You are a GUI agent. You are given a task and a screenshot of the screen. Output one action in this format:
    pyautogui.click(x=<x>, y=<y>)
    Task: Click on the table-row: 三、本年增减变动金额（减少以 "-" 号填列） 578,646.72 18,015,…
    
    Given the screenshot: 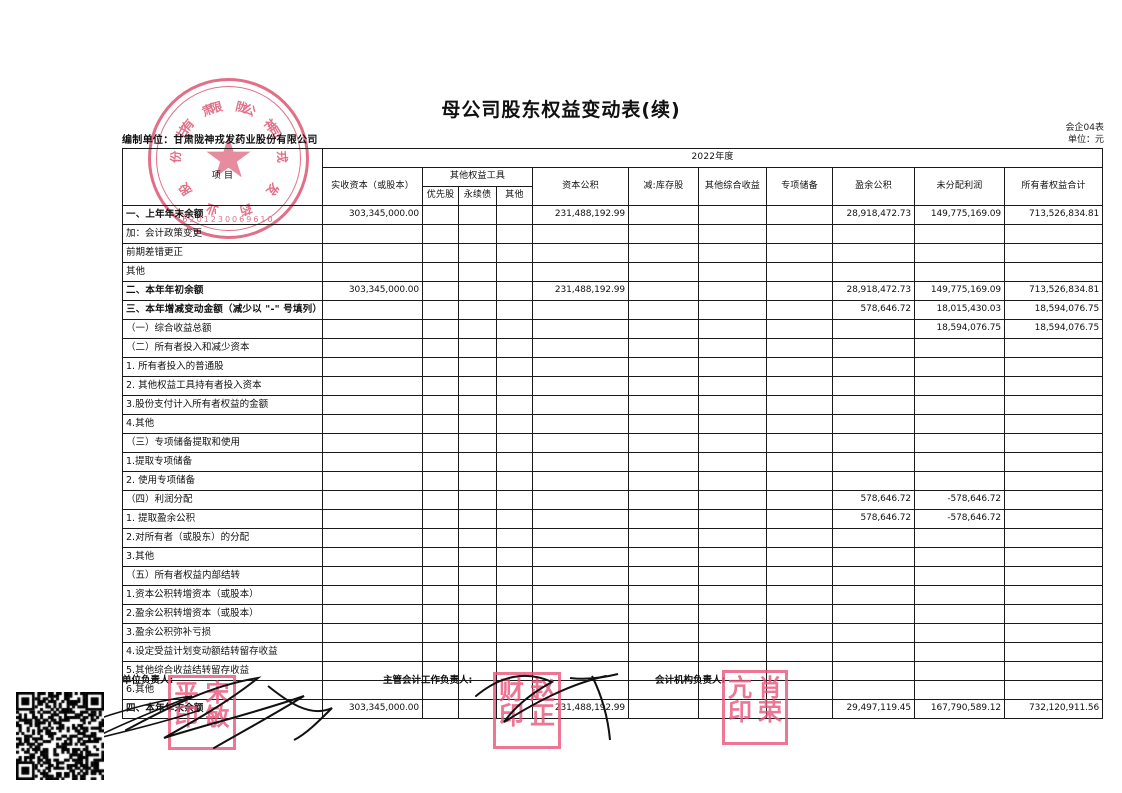 What is the action you would take?
    pyautogui.click(x=613, y=310)
    